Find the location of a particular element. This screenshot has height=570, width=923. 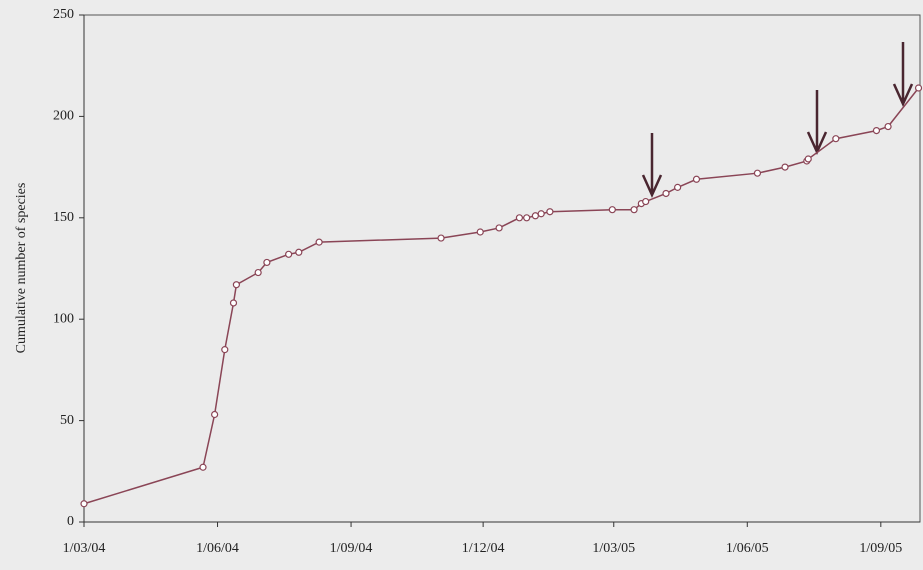

y-tick-label: 0 is located at coordinates (70, 521).